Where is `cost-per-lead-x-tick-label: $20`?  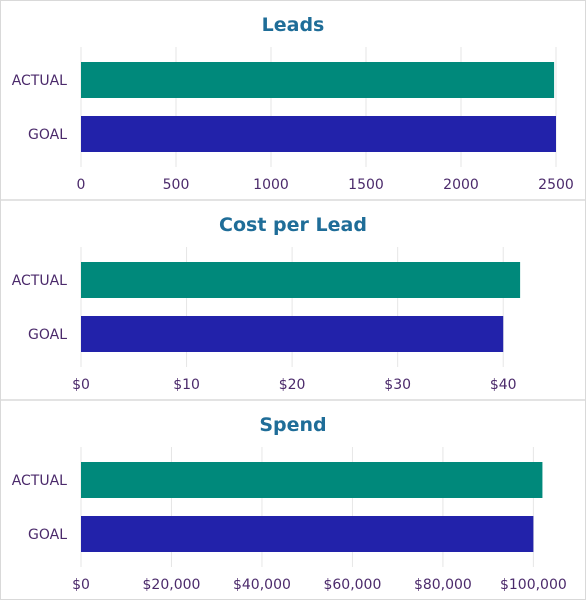 cost-per-lead-x-tick-label: $20 is located at coordinates (292, 385).